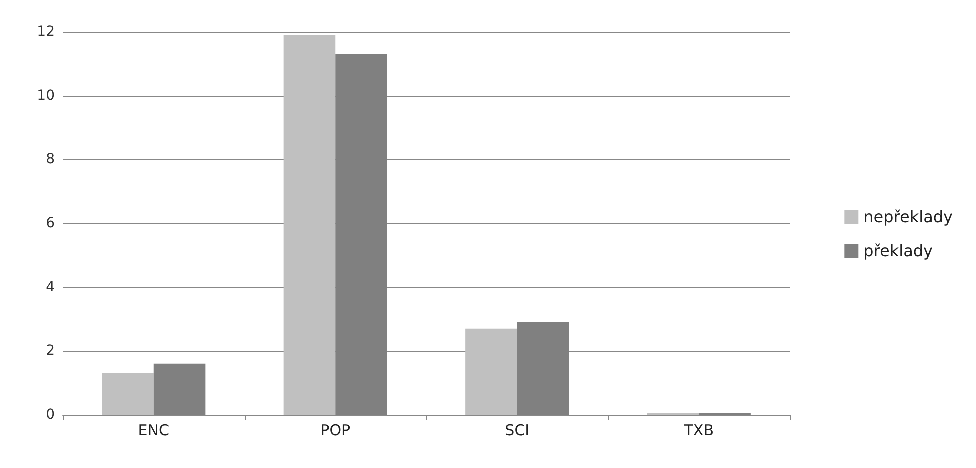  Describe the element at coordinates (50, 160) in the screenshot. I see `y-tick-label: 8` at that location.